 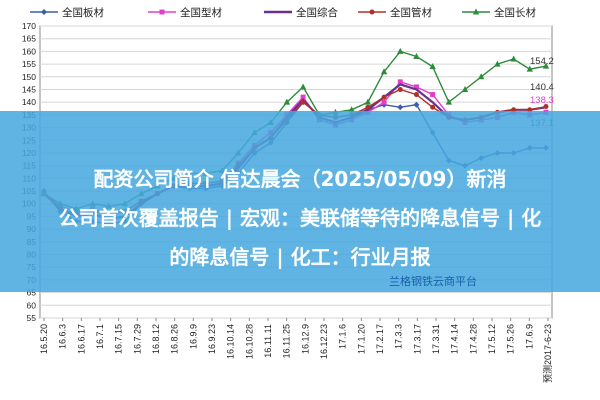 What do you see at coordinates (29, 64) in the screenshot?
I see `y-tick-label: 155` at bounding box center [29, 64].